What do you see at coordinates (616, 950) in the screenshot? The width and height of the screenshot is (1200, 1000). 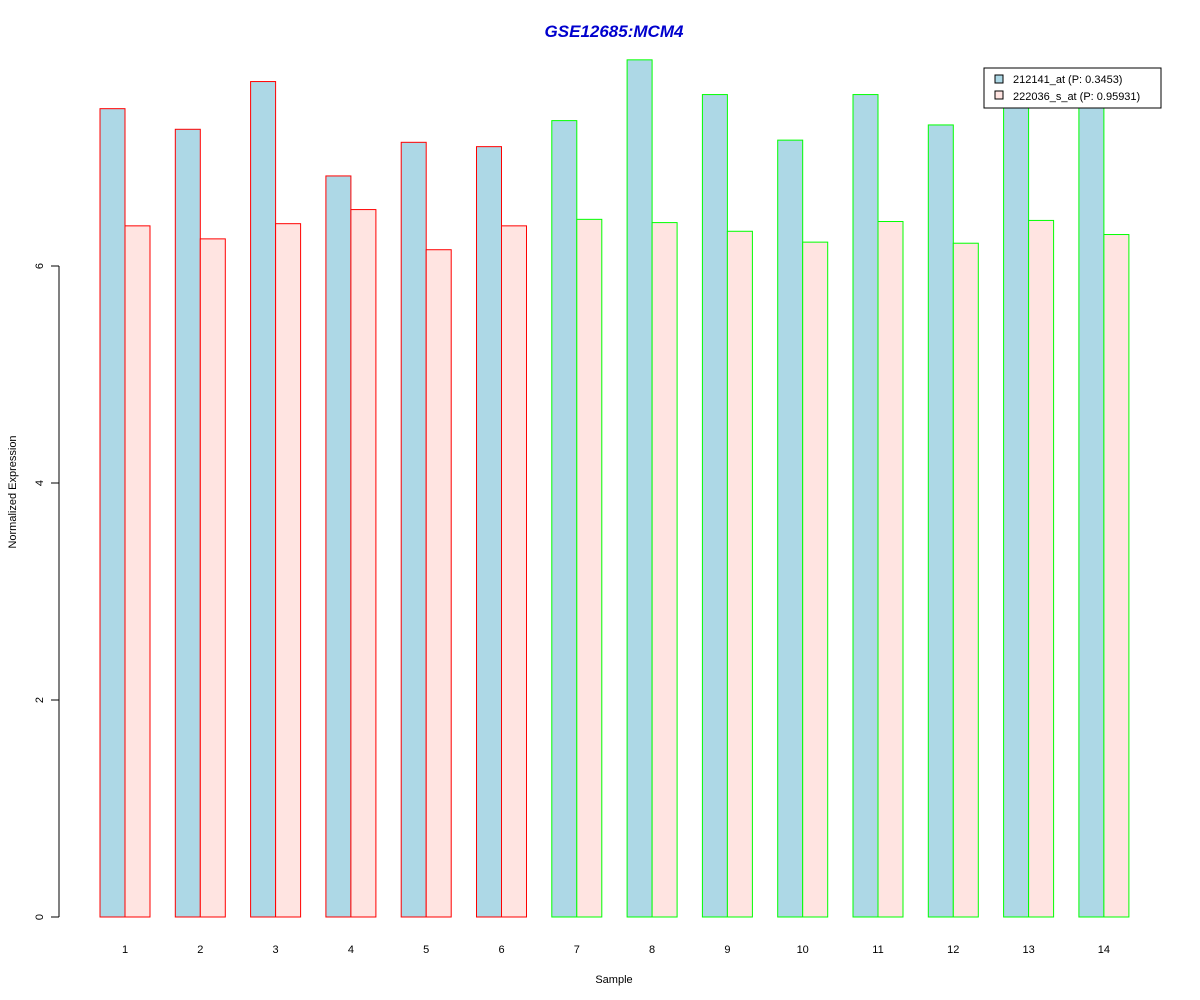 I see `x-tick-labels: 1 2 3 4 5 6 7 8 9 10 11 12 13 14` at bounding box center [616, 950].